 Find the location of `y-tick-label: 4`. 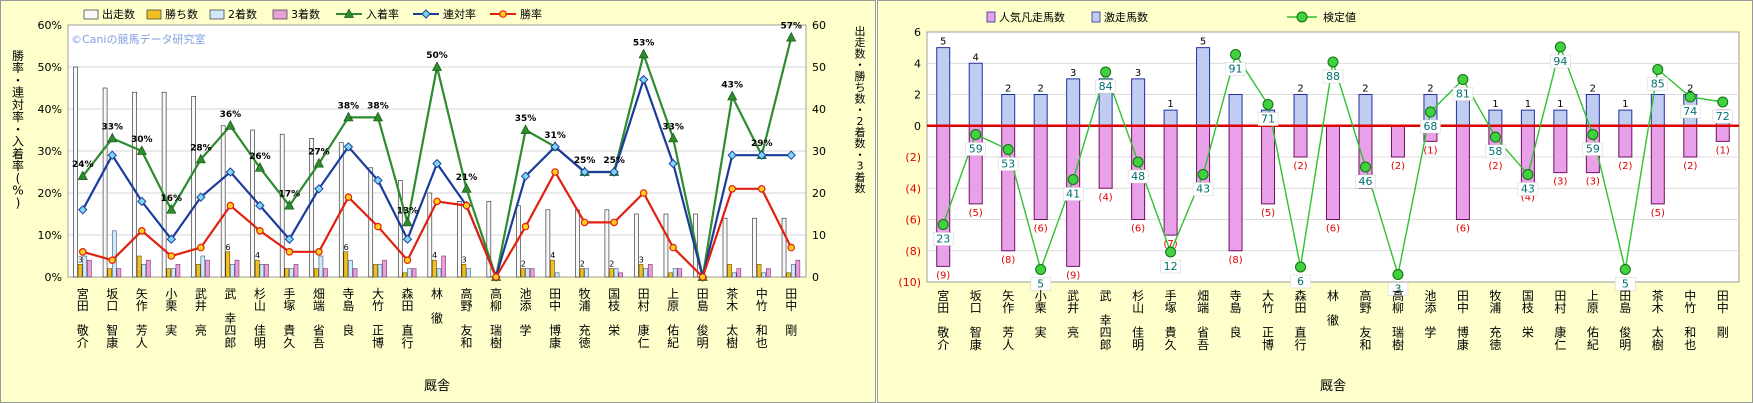

y-tick-label: 4 is located at coordinates (917, 63).